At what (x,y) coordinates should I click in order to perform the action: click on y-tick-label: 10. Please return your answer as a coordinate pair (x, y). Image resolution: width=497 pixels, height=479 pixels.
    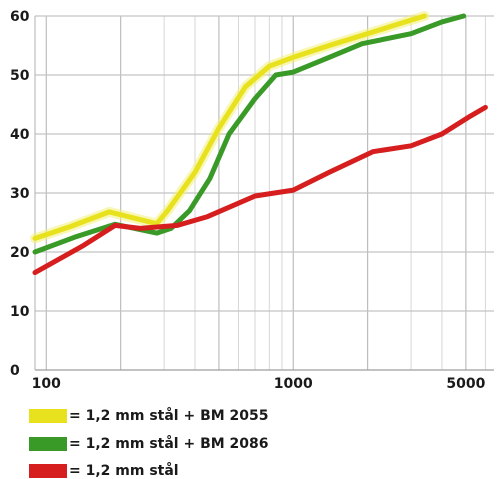
    Looking at the image, I should click on (20, 312).